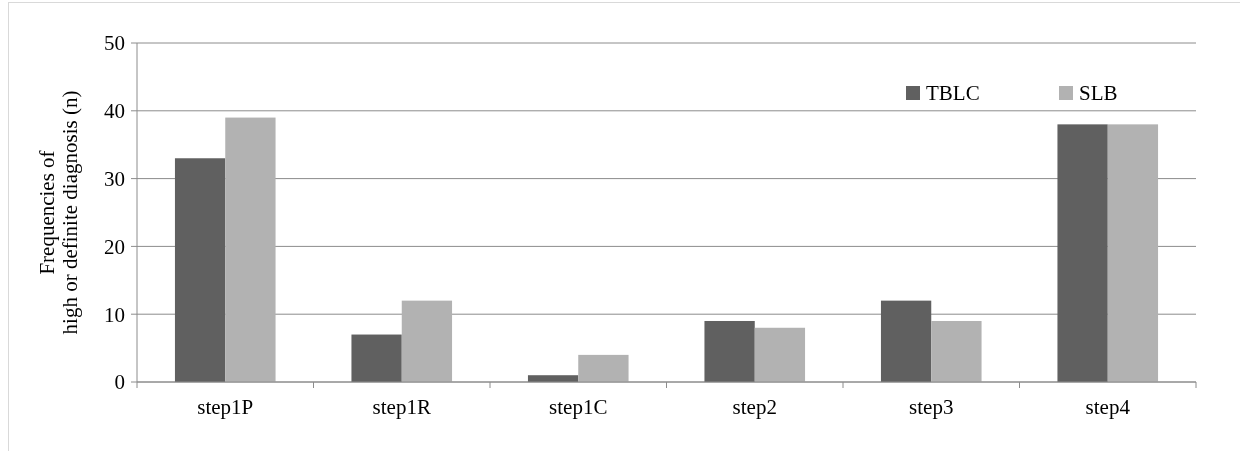 This screenshot has height=451, width=1240. I want to click on y-tick-label: 10, so click(114, 314).